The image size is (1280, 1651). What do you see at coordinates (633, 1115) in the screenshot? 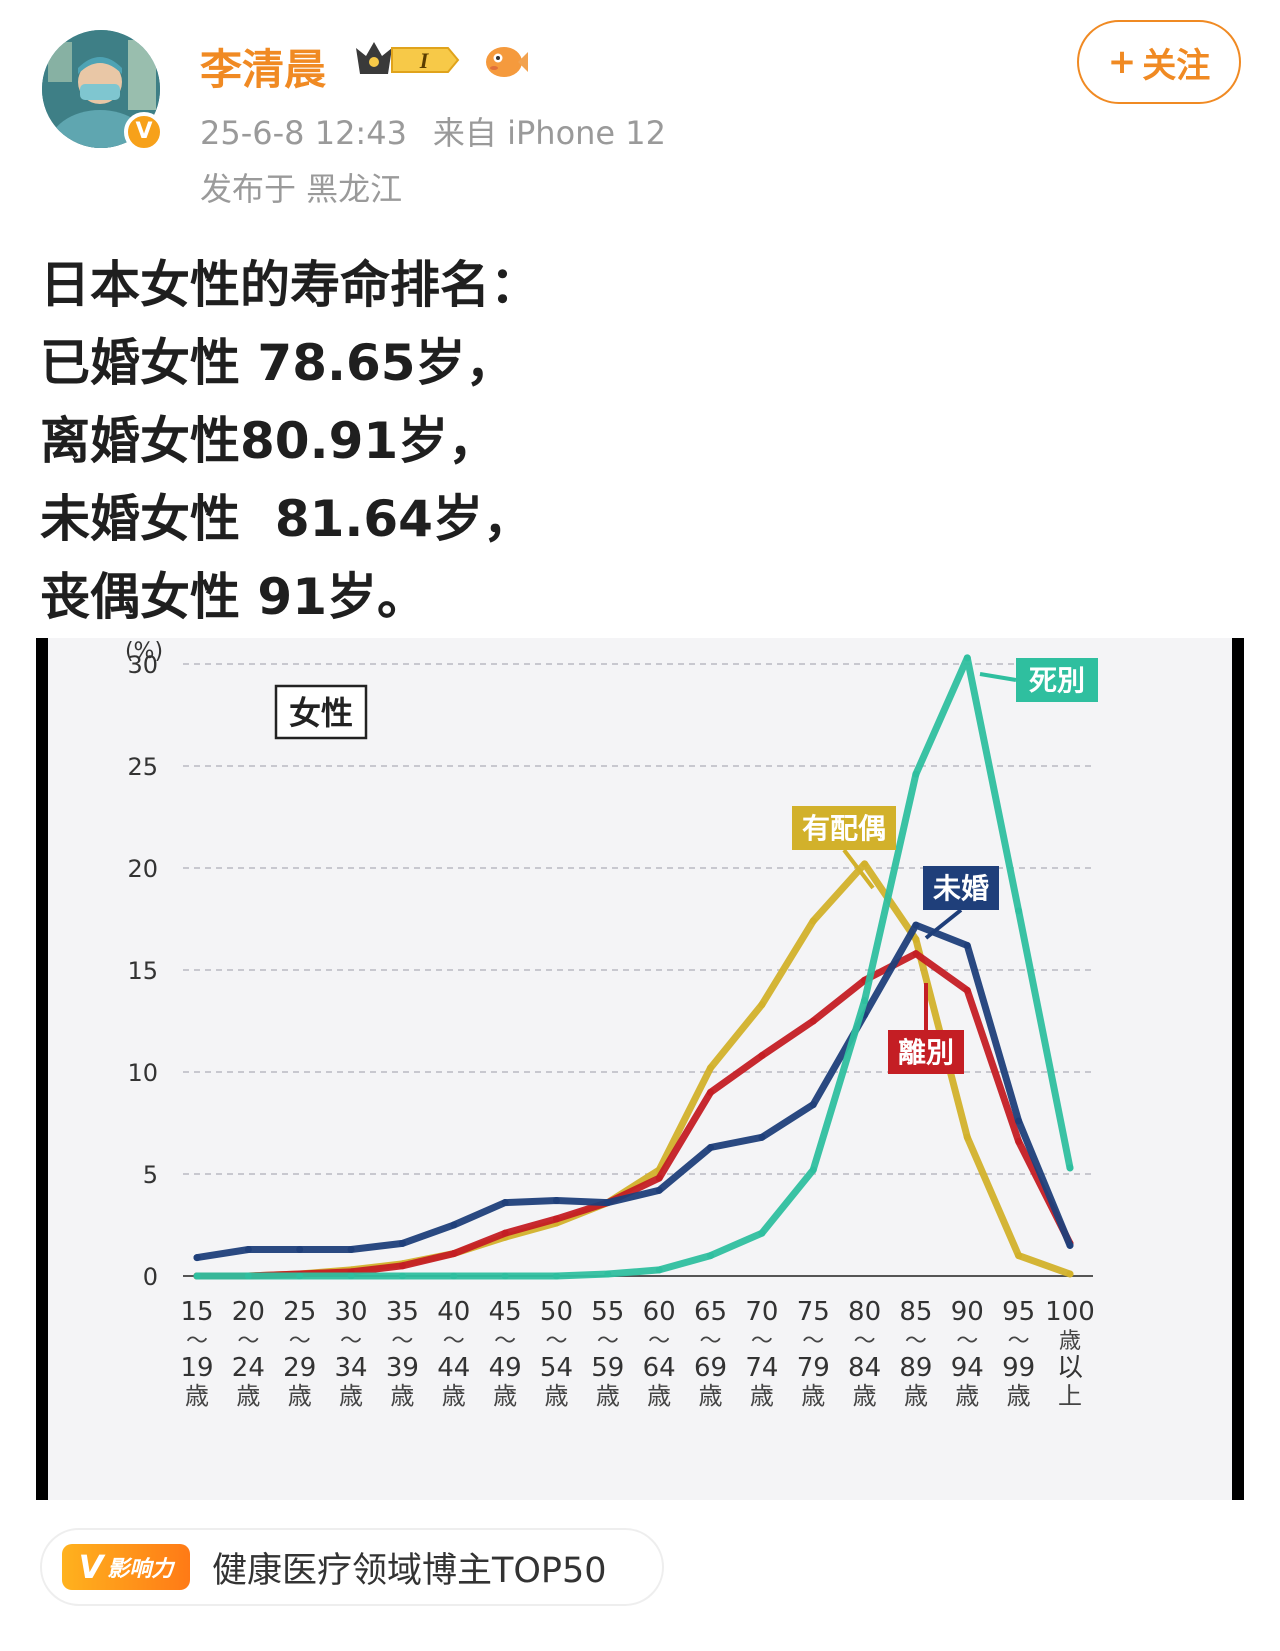
I see `series-line` at bounding box center [633, 1115].